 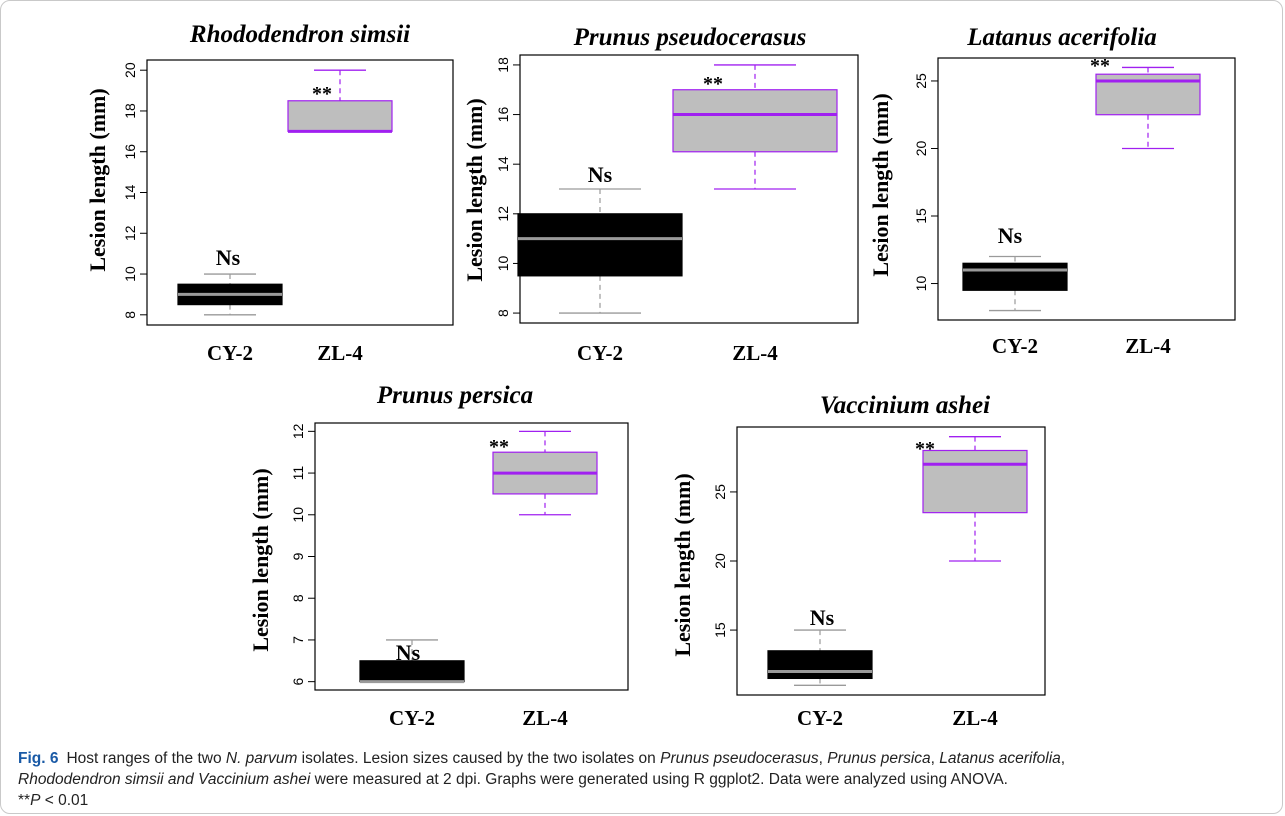 I want to click on y-axis: 6 7 8 9 10 11 12, so click(x=303, y=554).